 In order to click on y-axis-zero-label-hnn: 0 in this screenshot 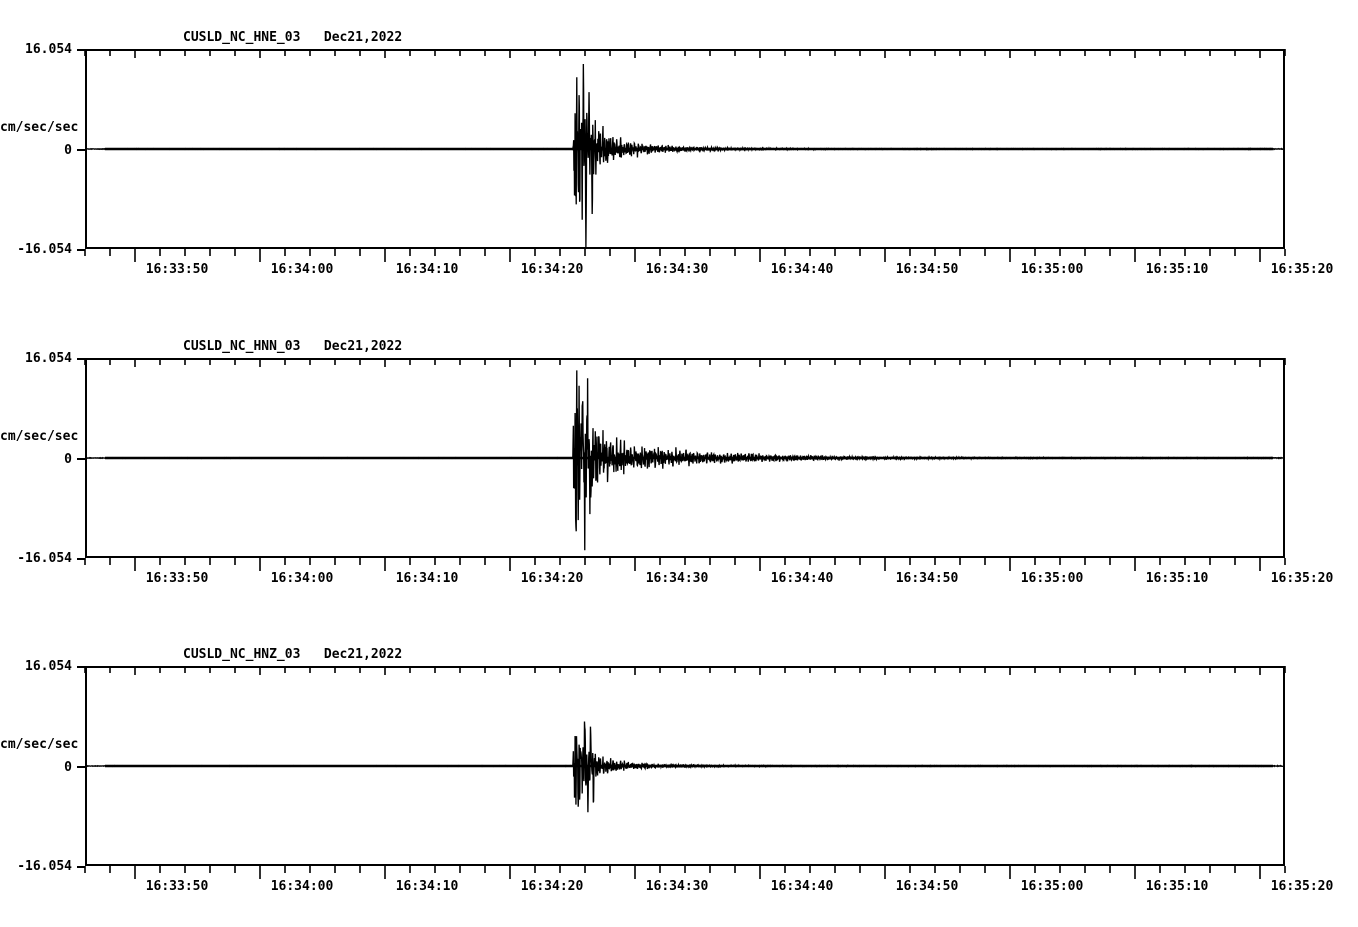, I will do `click(68, 459)`.